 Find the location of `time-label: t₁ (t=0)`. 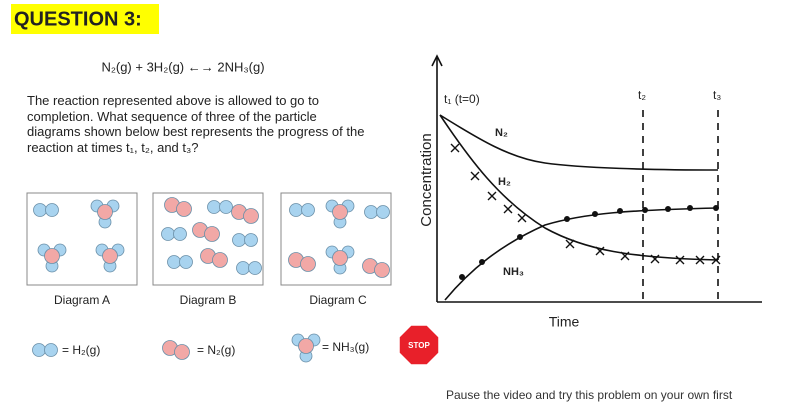

time-label: t₁ (t=0) is located at coordinates (462, 99).